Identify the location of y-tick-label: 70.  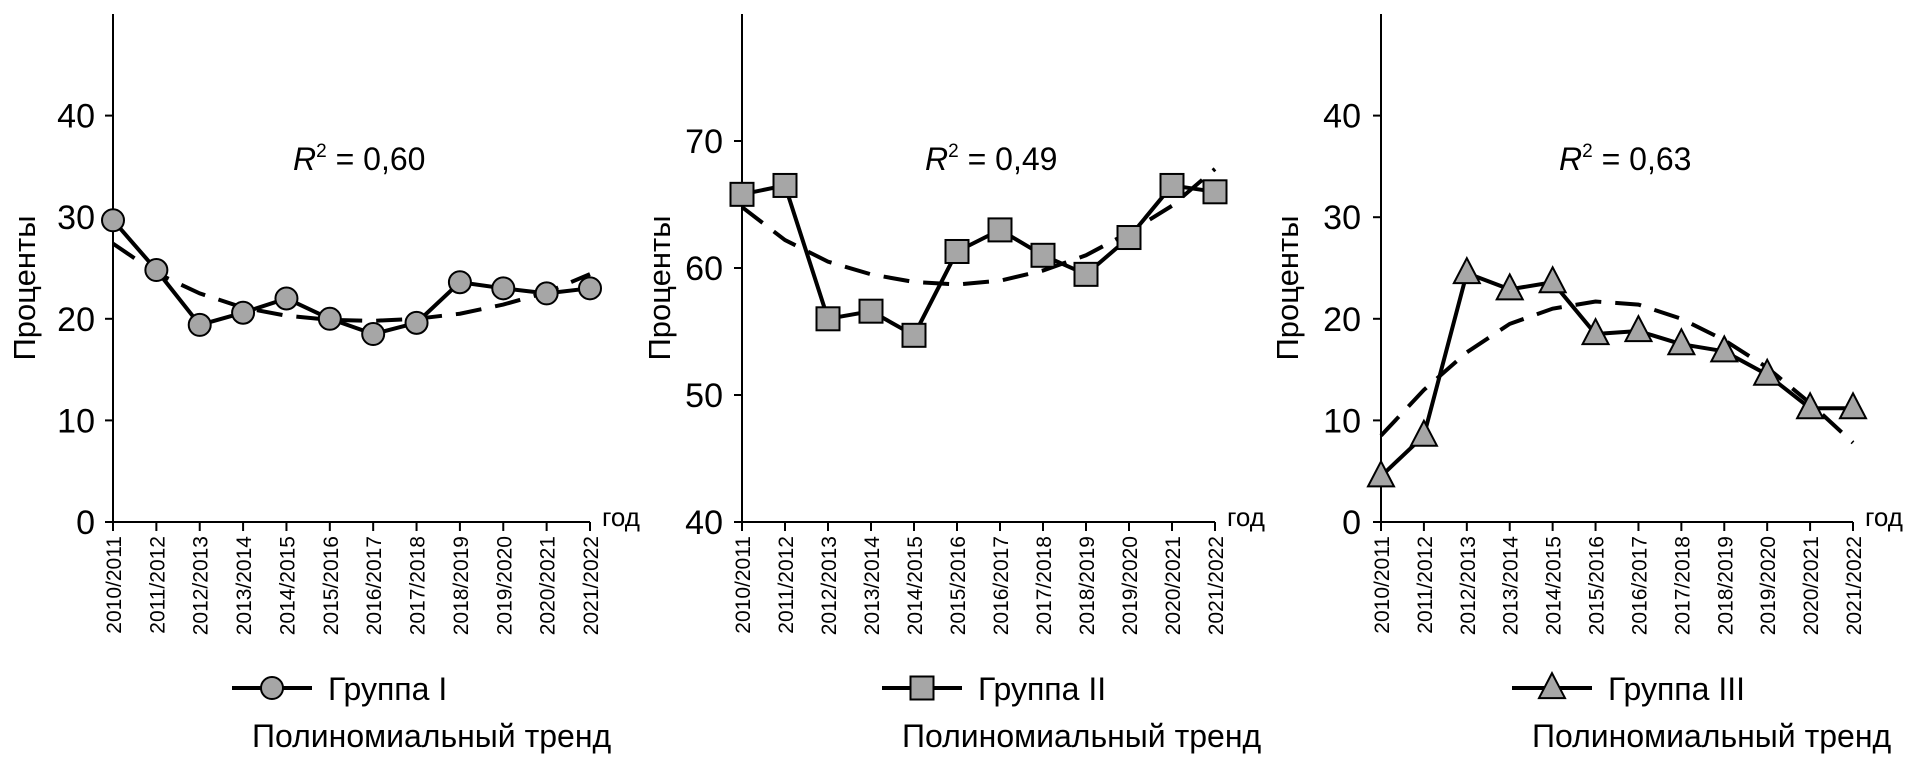
(704, 142).